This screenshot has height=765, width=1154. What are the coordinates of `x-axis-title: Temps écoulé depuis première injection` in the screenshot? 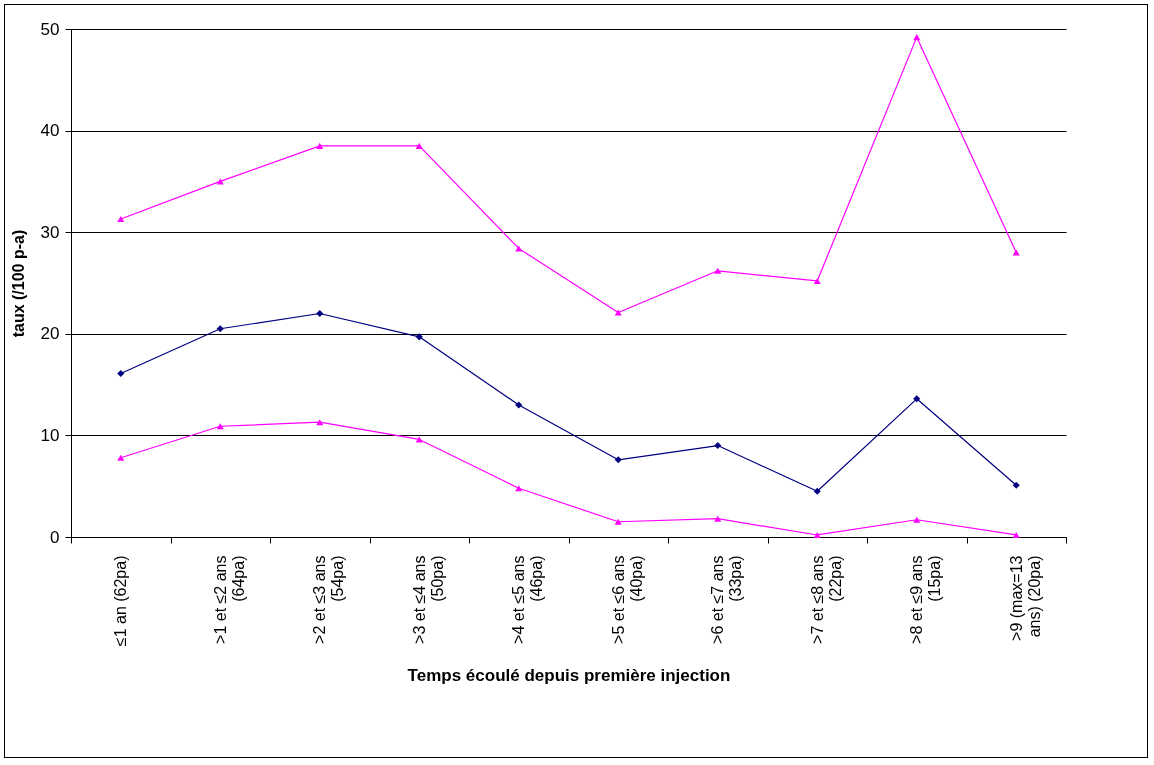 It's located at (569, 676).